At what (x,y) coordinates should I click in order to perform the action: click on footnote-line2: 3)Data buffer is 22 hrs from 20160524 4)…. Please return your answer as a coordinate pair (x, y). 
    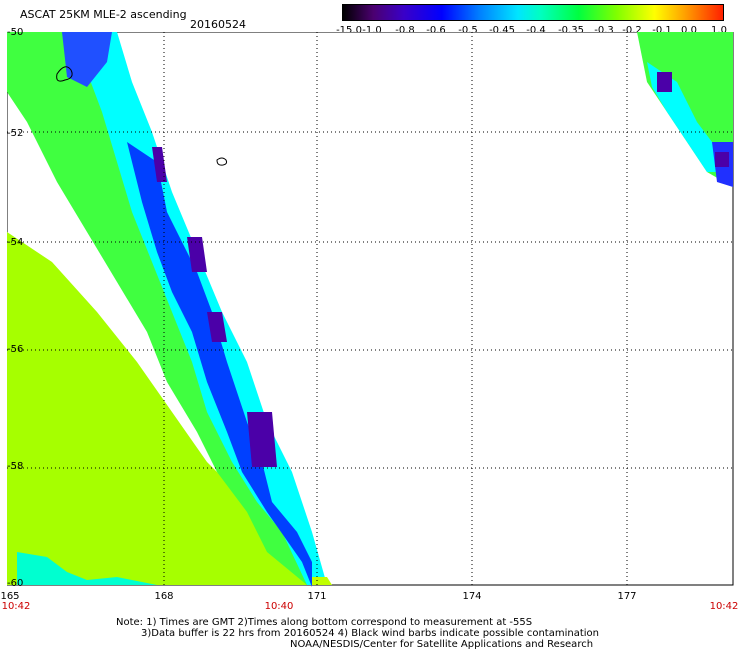
    Looking at the image, I should click on (370, 633).